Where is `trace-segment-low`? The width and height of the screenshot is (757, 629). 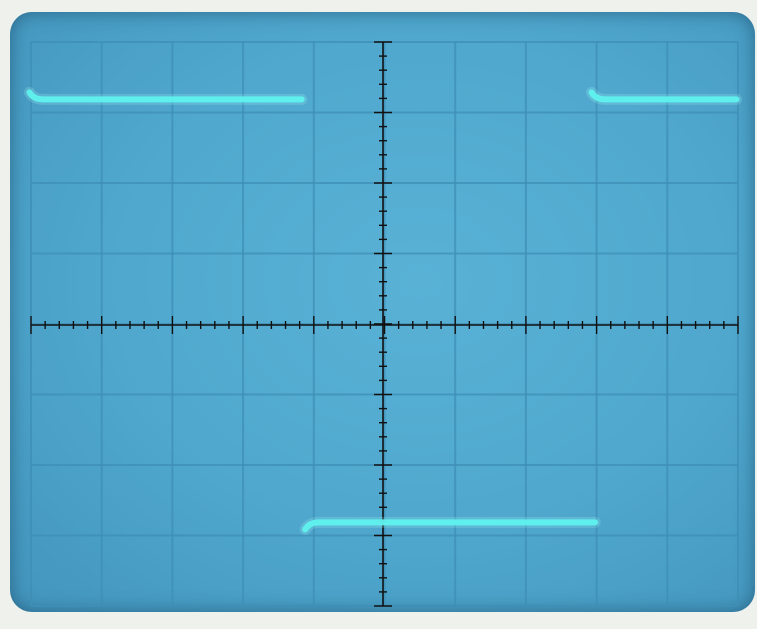
trace-segment-low is located at coordinates (450, 526).